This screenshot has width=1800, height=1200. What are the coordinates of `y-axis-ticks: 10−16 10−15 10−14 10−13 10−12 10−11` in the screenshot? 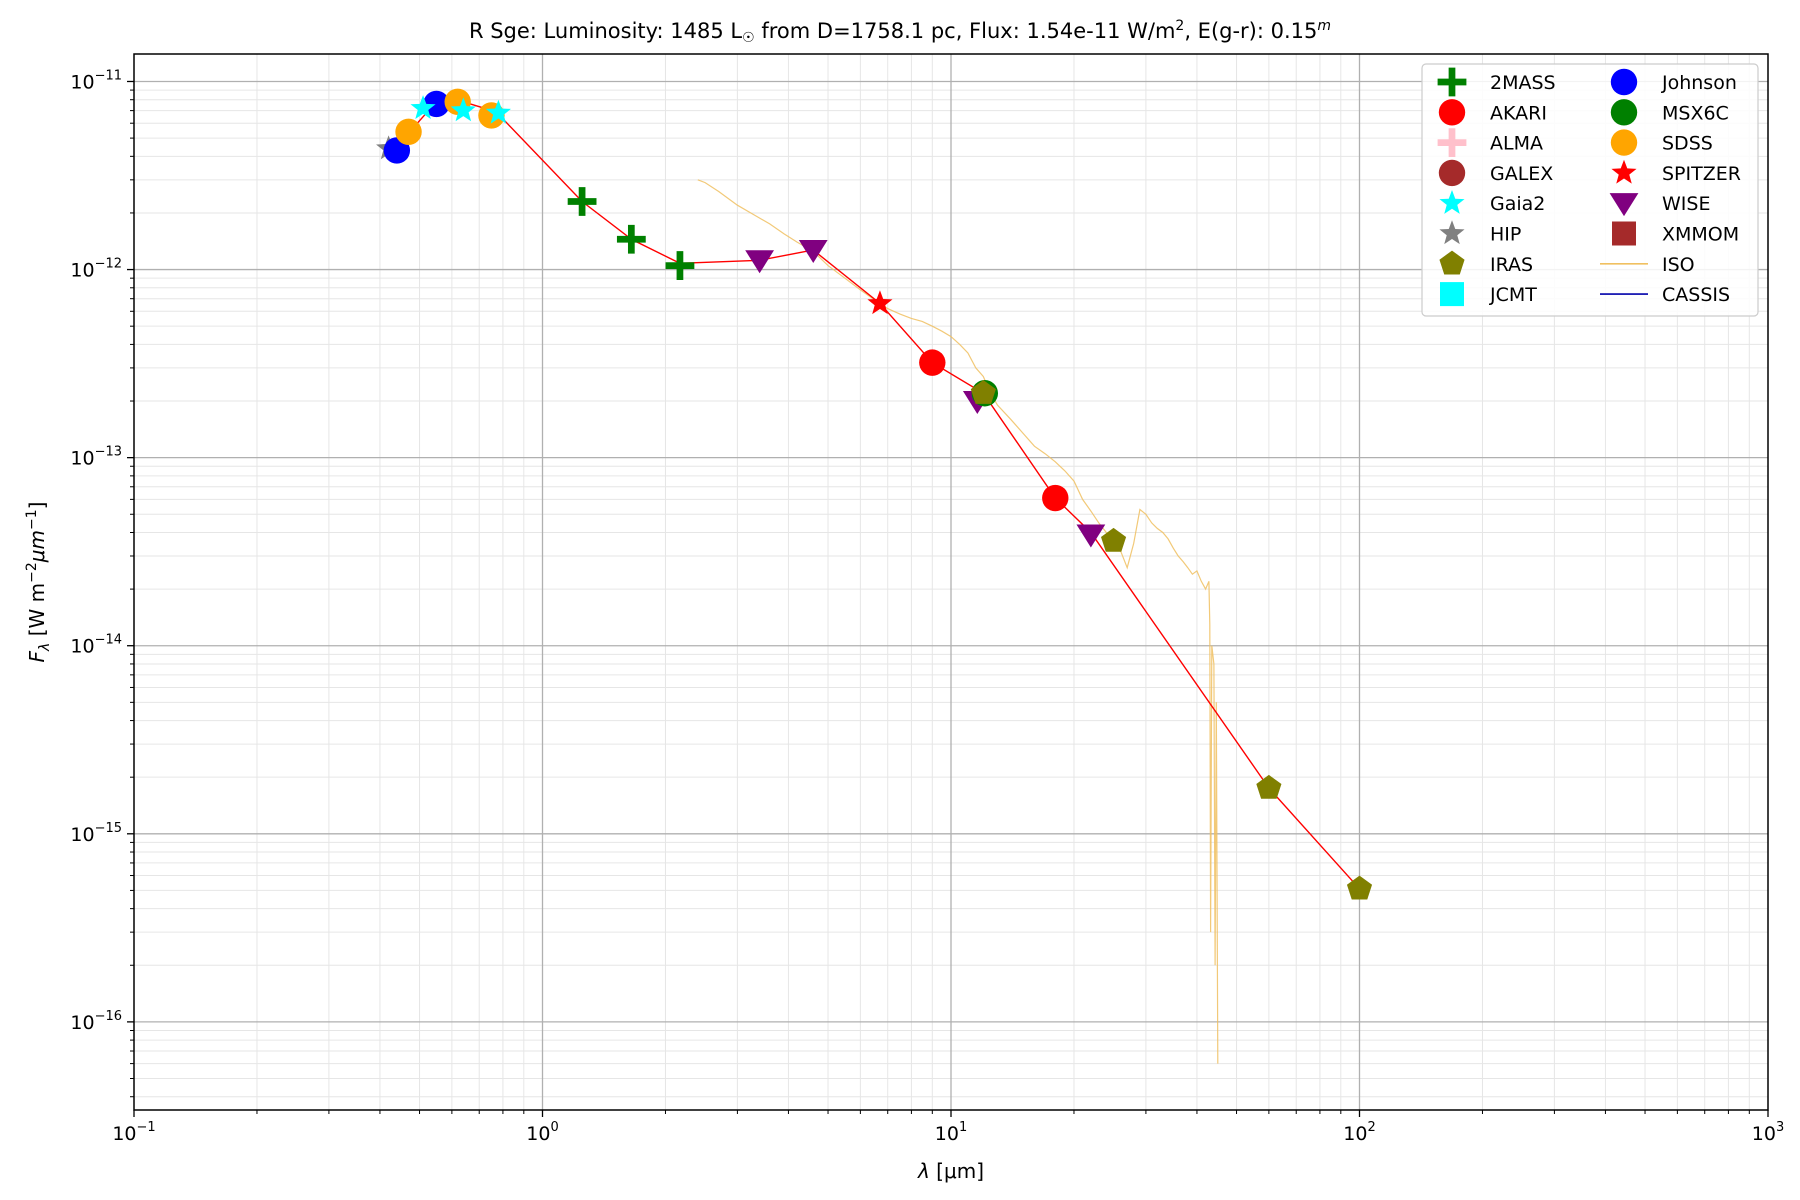 It's located at (102, 583).